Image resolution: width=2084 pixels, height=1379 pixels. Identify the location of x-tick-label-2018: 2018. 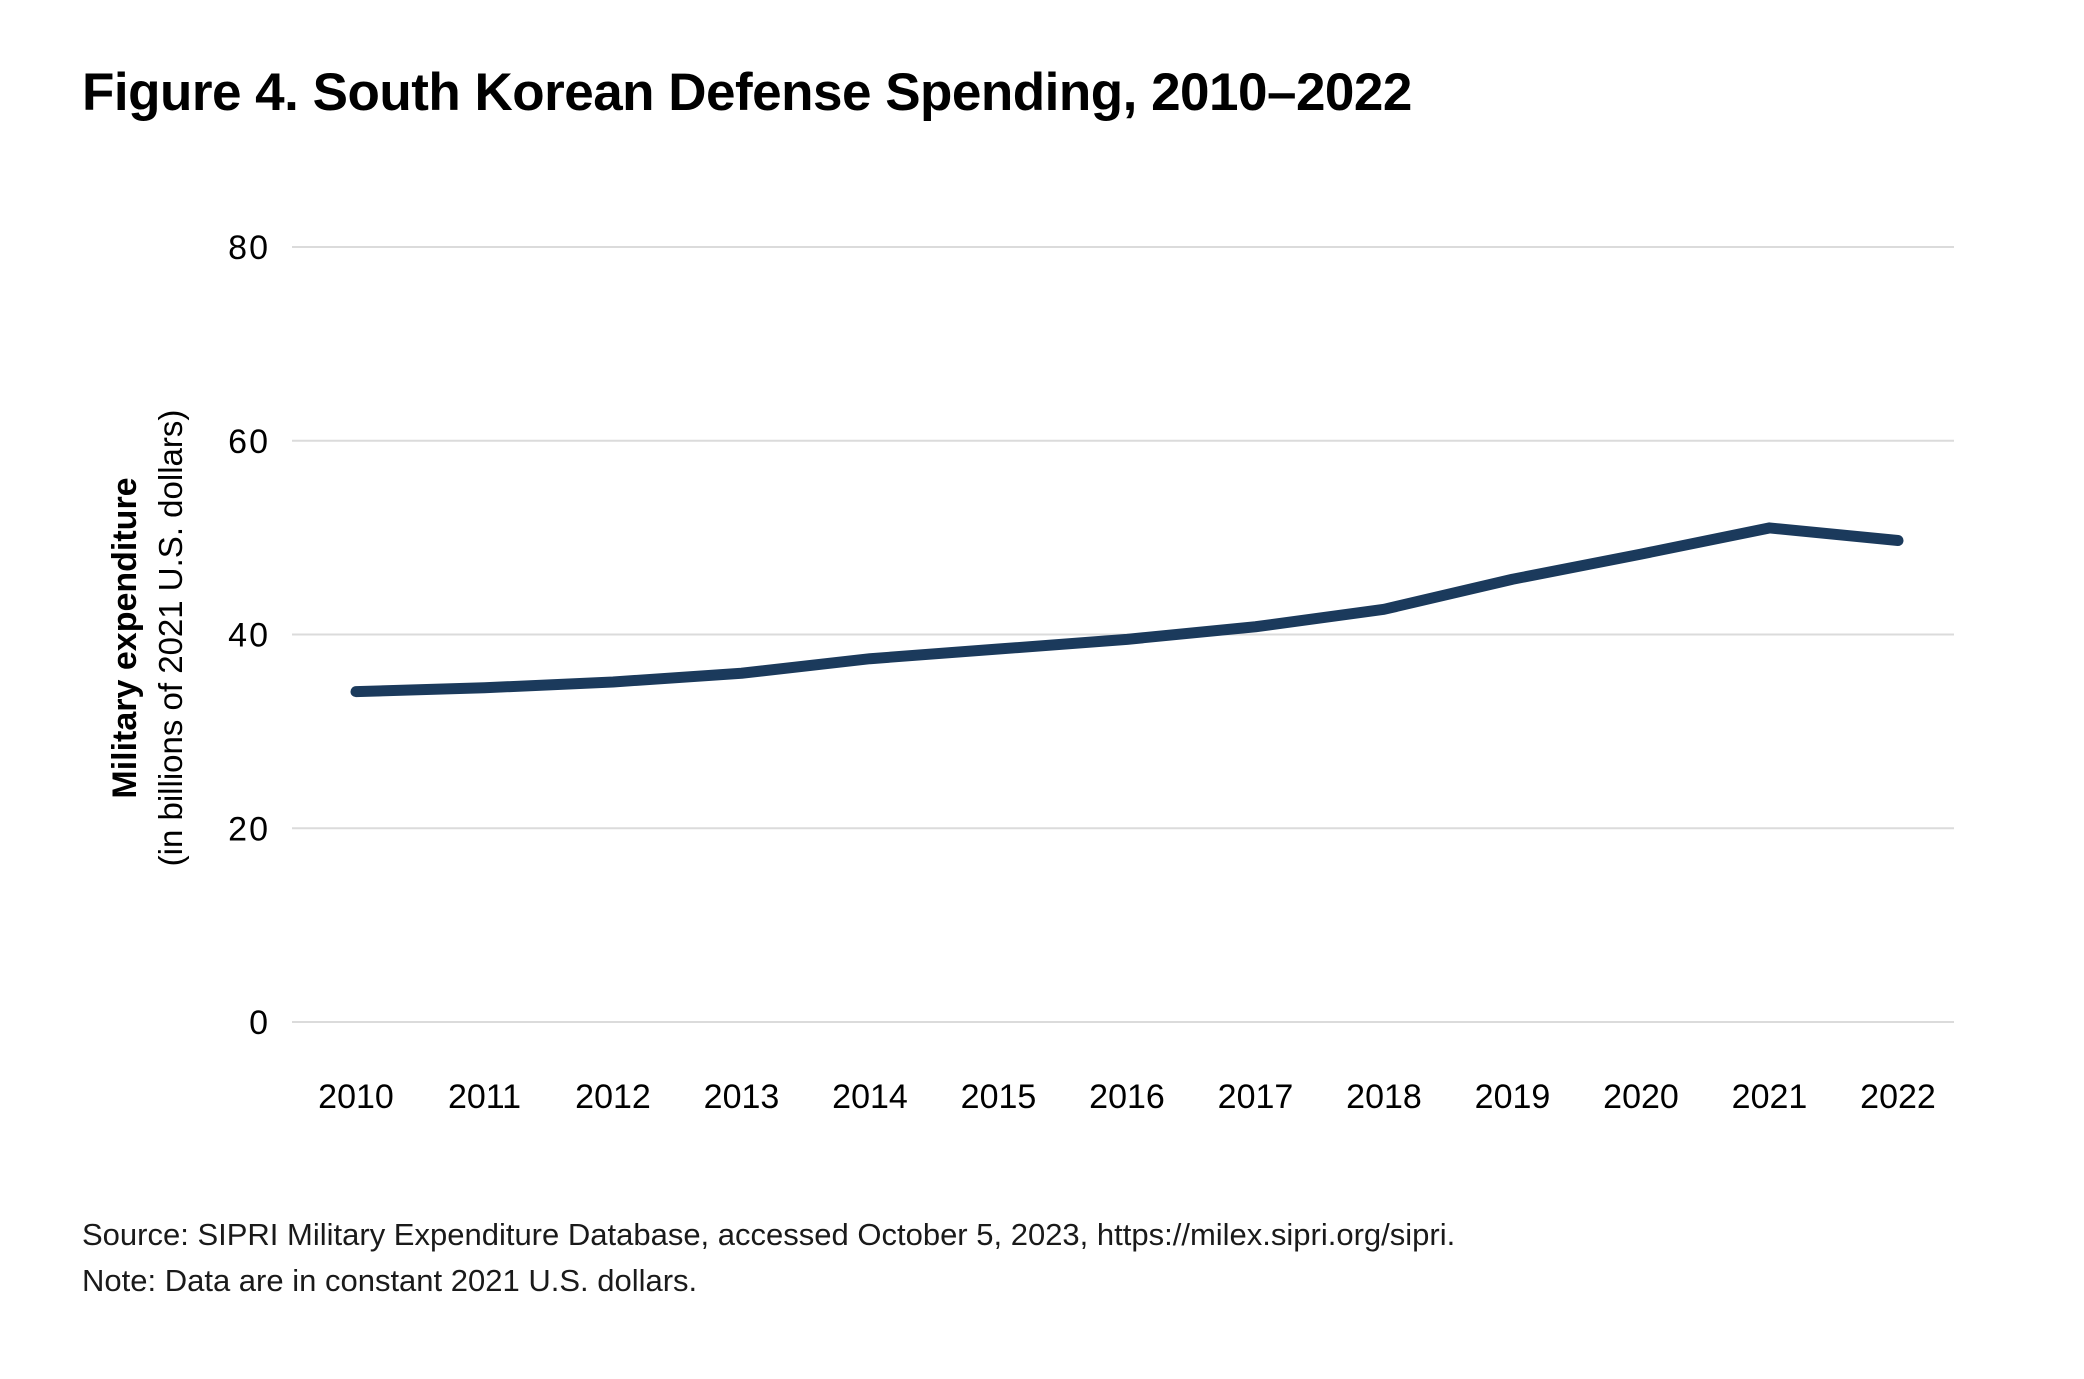
(1384, 1097).